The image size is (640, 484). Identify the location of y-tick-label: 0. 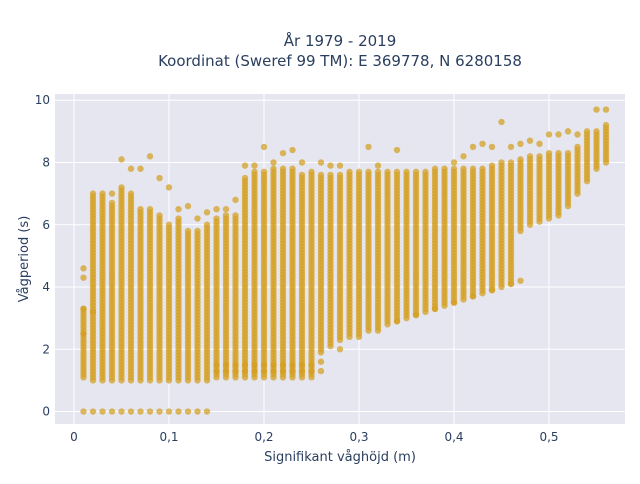
(46, 412).